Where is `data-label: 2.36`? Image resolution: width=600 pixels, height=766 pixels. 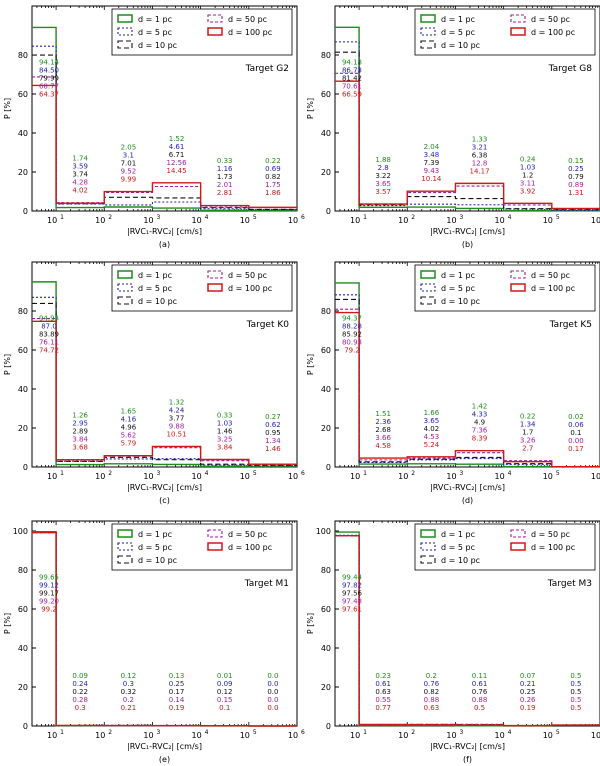
data-label: 2.36 is located at coordinates (383, 422).